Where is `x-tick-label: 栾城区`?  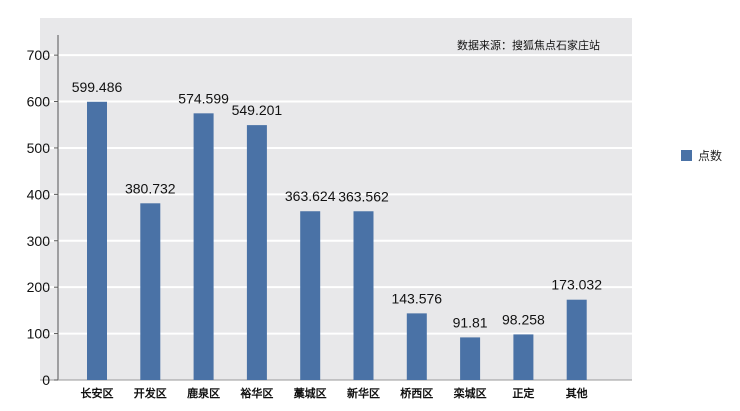
x-tick-label: 栾城区 is located at coordinates (470, 393).